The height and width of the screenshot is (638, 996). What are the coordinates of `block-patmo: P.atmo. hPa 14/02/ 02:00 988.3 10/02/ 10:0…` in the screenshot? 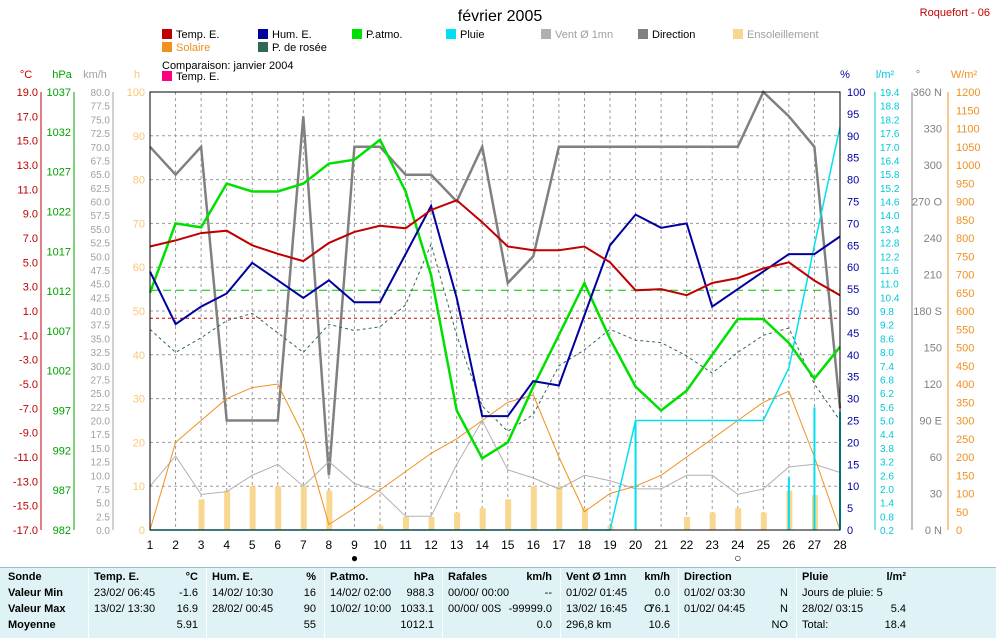 It's located at (383, 603).